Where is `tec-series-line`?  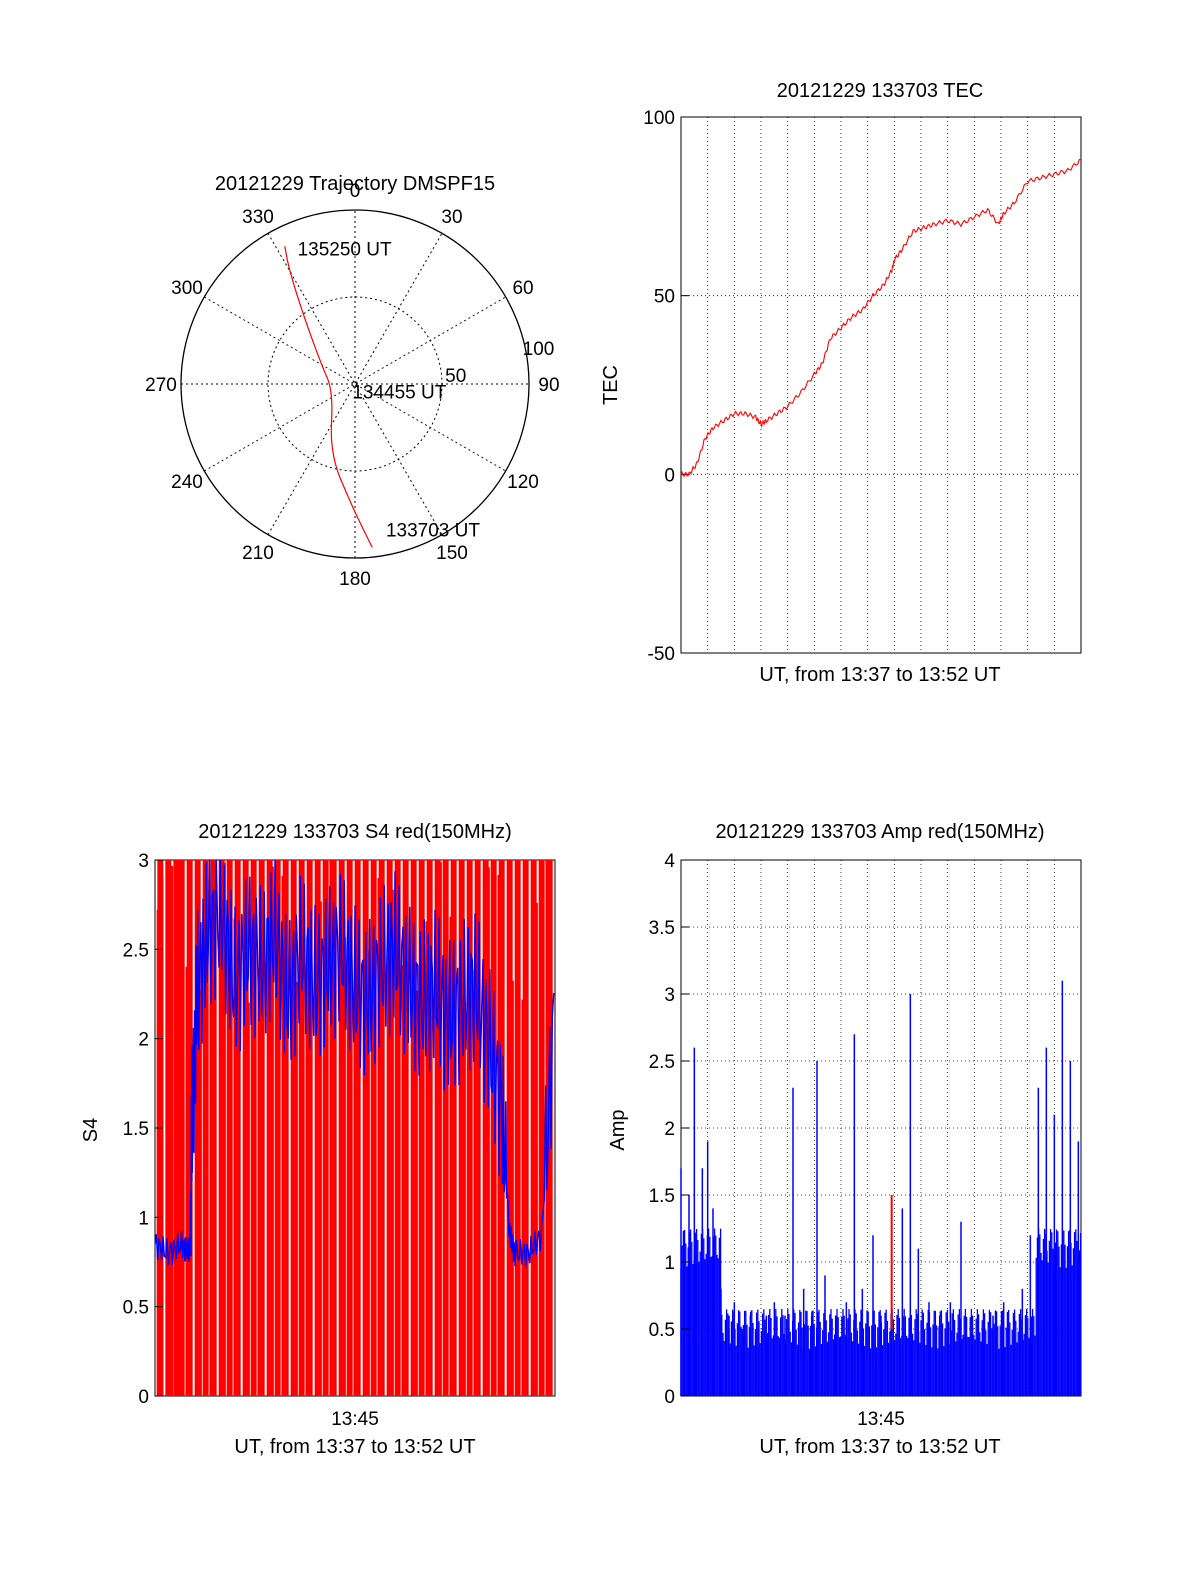
tec-series-line is located at coordinates (881, 318).